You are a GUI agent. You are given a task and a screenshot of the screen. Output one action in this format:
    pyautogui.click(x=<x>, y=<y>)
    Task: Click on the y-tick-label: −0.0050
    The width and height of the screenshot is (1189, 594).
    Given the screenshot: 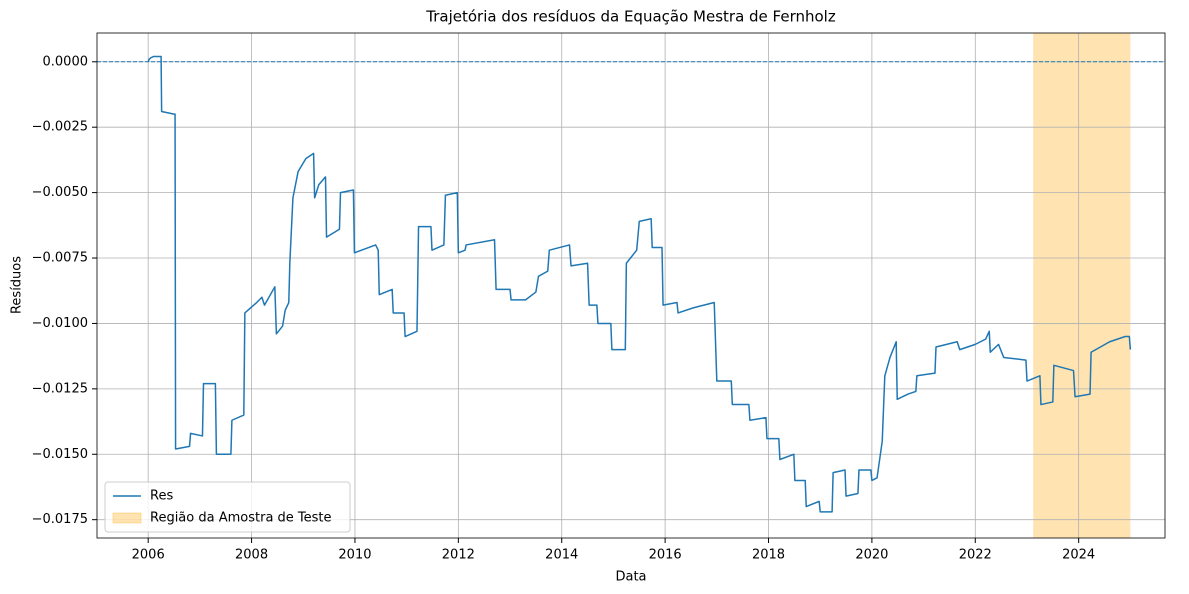 What is the action you would take?
    pyautogui.click(x=60, y=192)
    